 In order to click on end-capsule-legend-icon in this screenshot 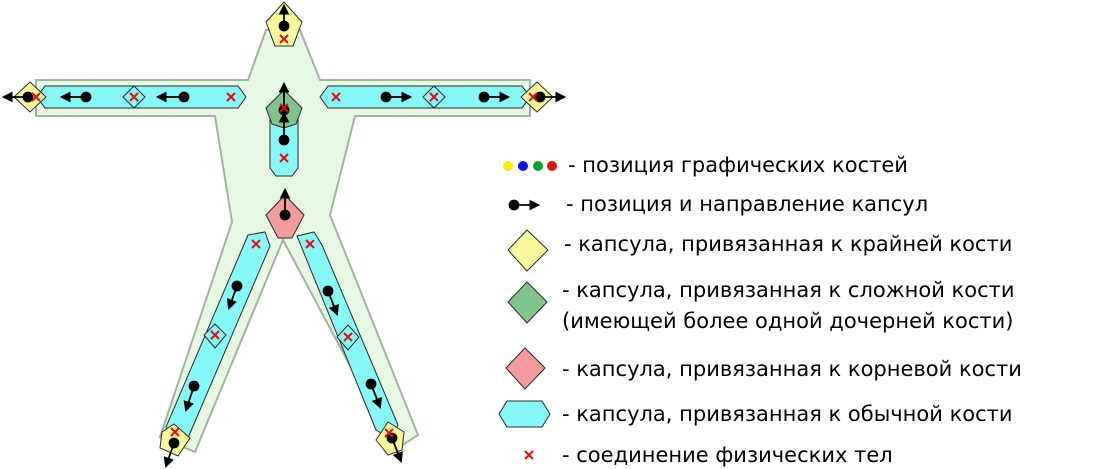, I will do `click(528, 250)`.